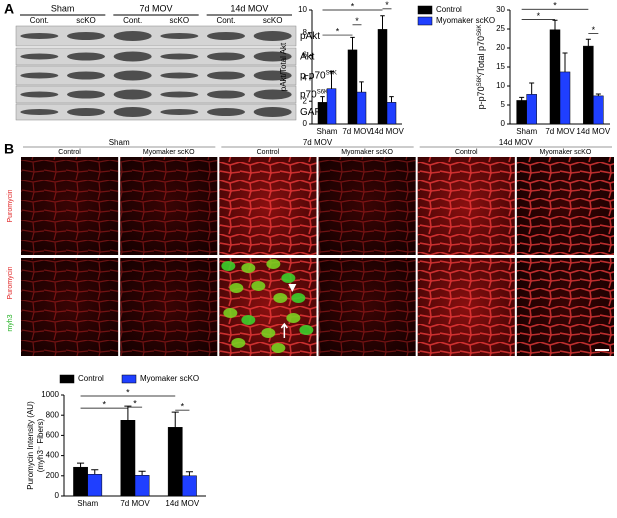 The image size is (617, 518). Describe the element at coordinates (9, 9) in the screenshot. I see `panel-label: A` at that location.